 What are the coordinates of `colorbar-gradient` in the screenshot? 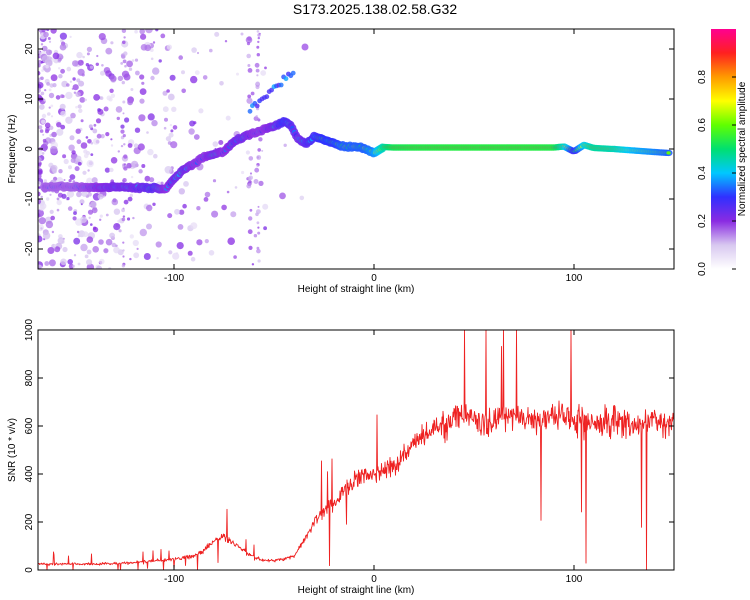 It's located at (723, 149).